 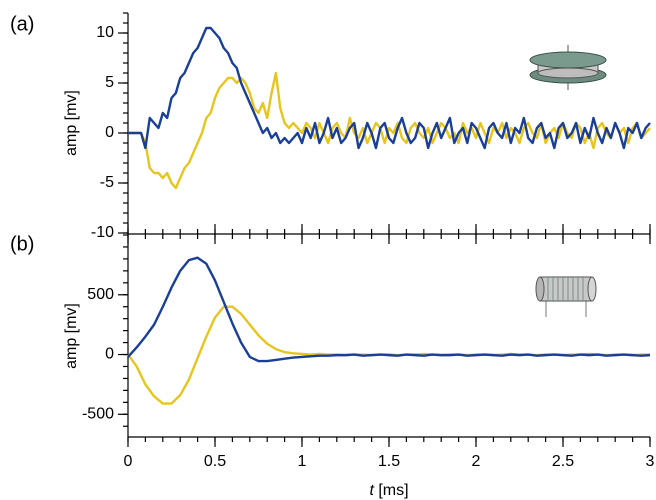 I want to click on x-tick-label: 3, so click(x=650, y=461).